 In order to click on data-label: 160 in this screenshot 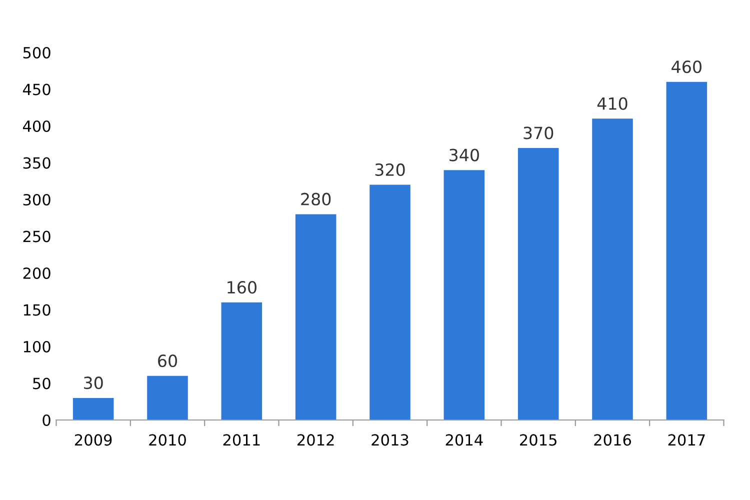, I will do `click(242, 287)`.